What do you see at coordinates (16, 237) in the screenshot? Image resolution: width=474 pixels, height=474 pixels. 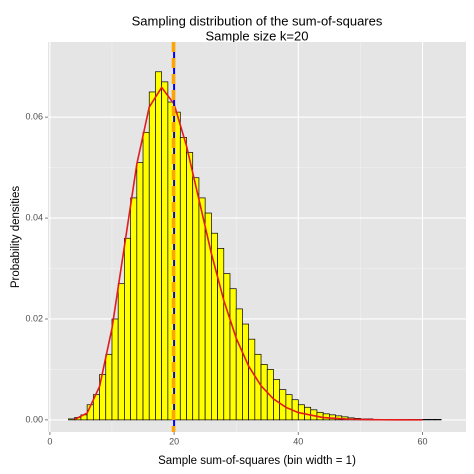 I see `y-axis-label: Probability densities` at bounding box center [16, 237].